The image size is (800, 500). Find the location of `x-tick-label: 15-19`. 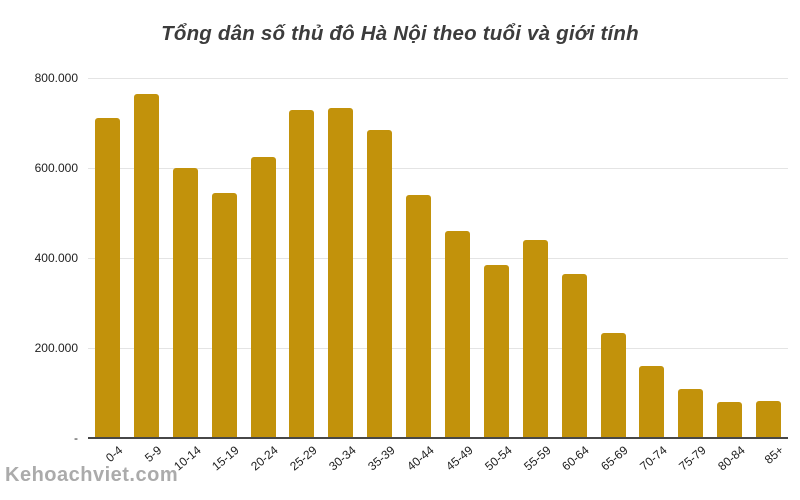

x-tick-label: 15-19 is located at coordinates (226, 458).